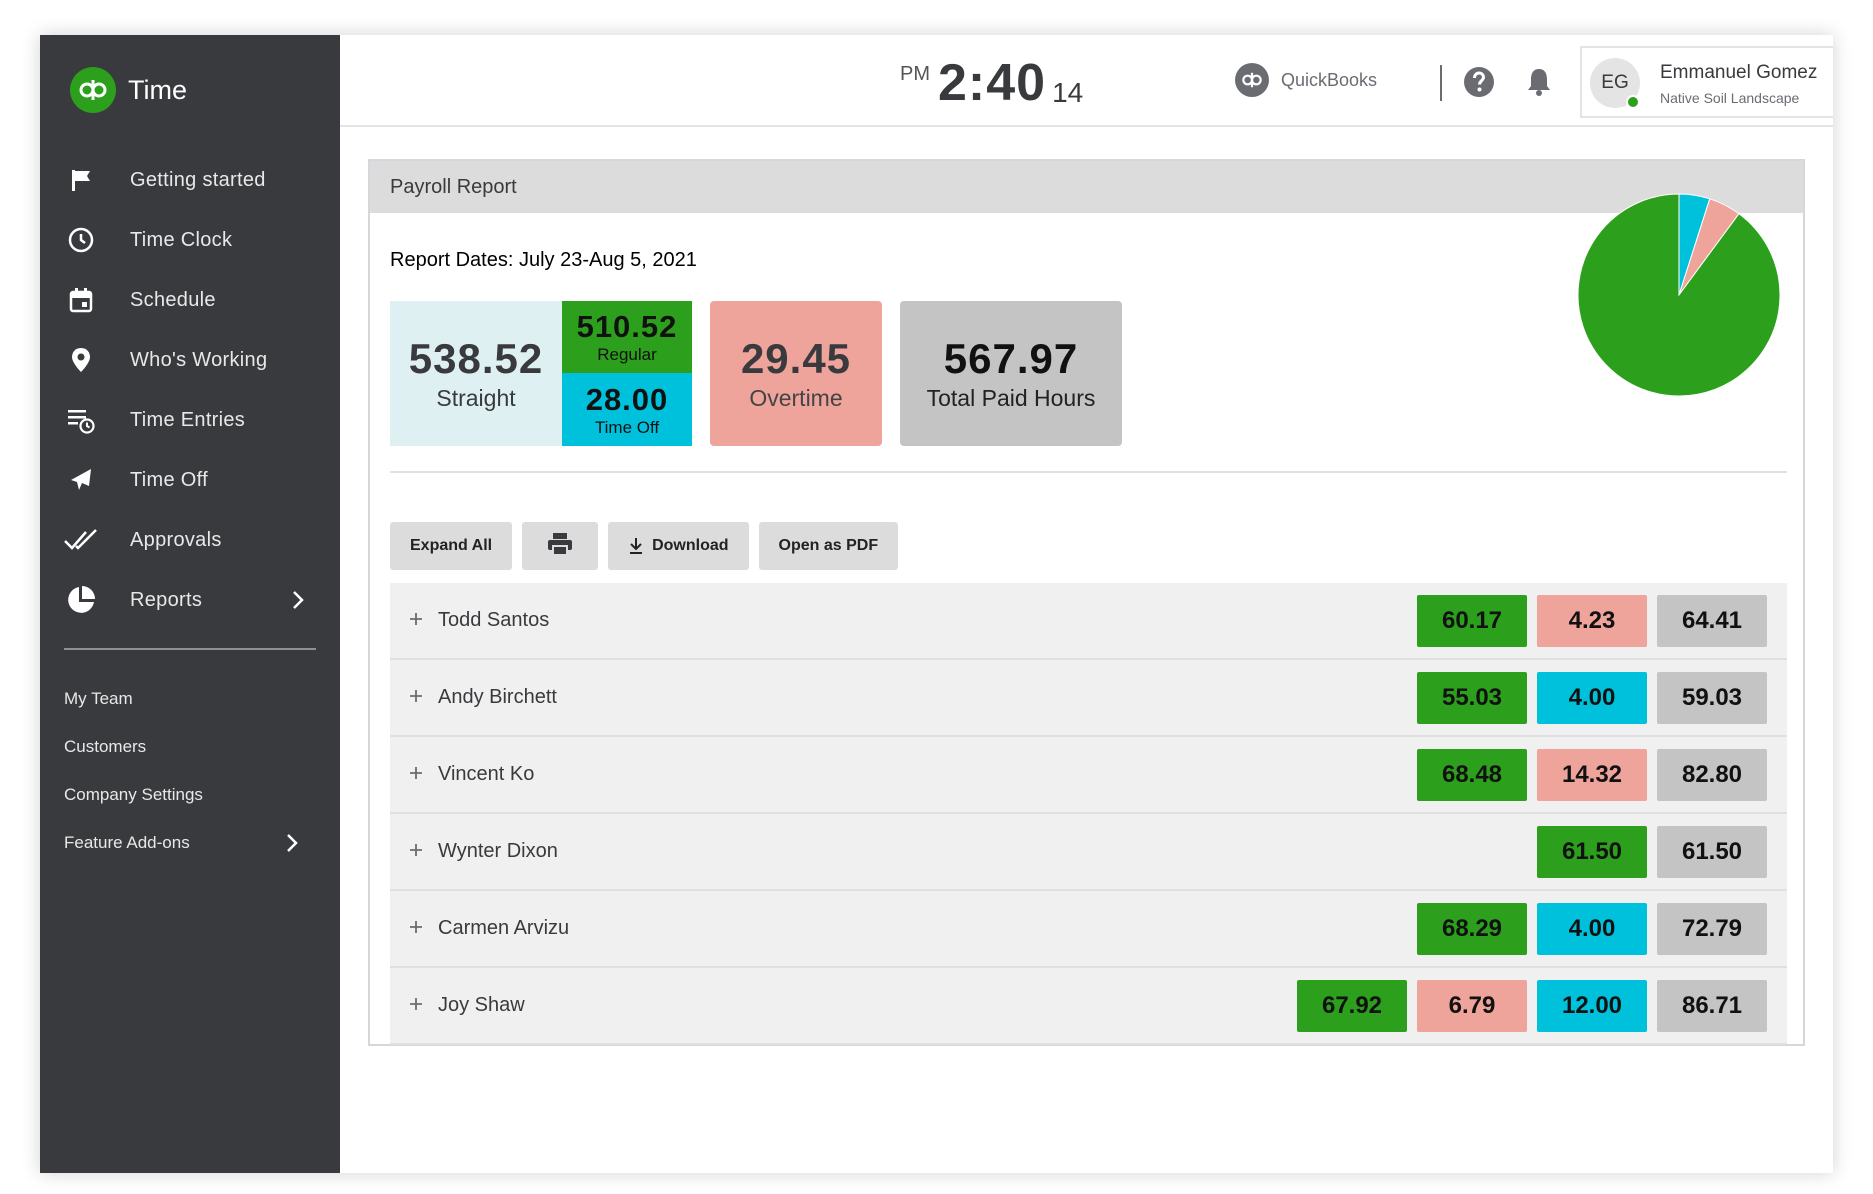  I want to click on clock-seconds: 14, so click(1068, 92).